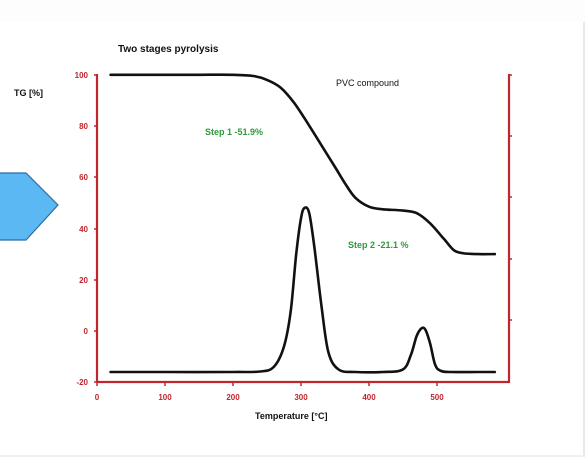 Image resolution: width=585 pixels, height=457 pixels. I want to click on y-tick-label: 20, so click(83, 280).